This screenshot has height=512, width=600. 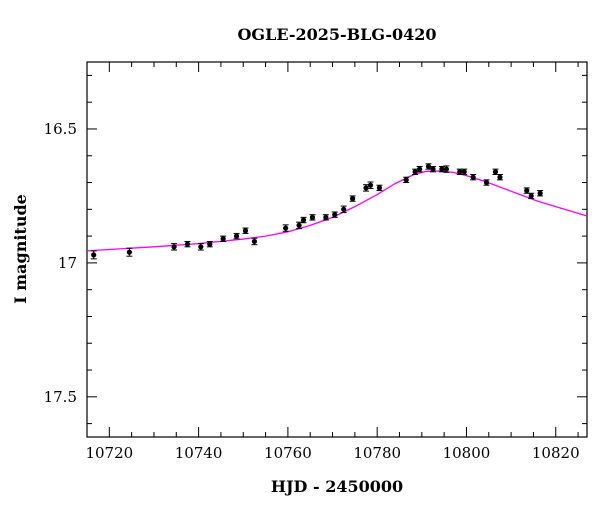 What do you see at coordinates (20, 249) in the screenshot?
I see `y-axis-label: I magnitude` at bounding box center [20, 249].